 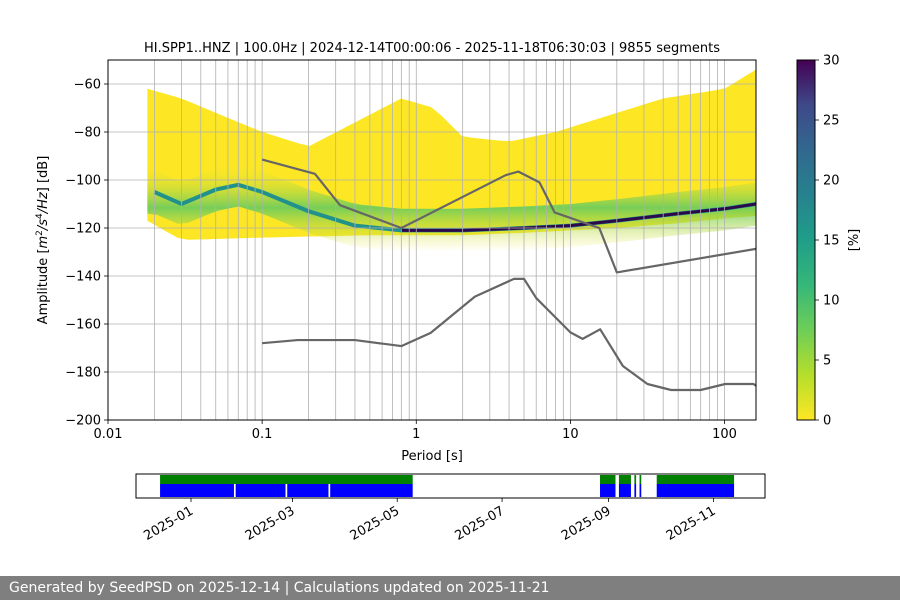 I want to click on x-tick-label: 0.1, so click(x=262, y=434).